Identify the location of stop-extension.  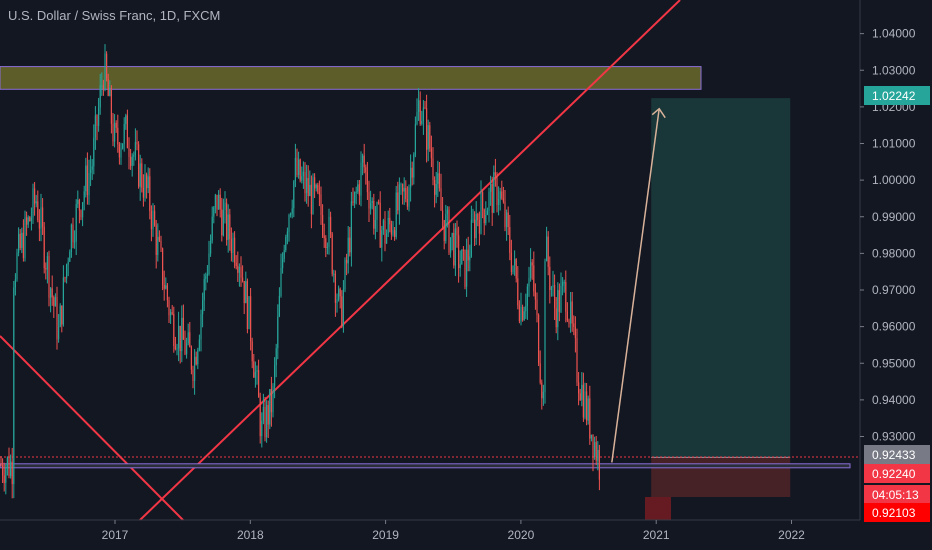
(658, 508).